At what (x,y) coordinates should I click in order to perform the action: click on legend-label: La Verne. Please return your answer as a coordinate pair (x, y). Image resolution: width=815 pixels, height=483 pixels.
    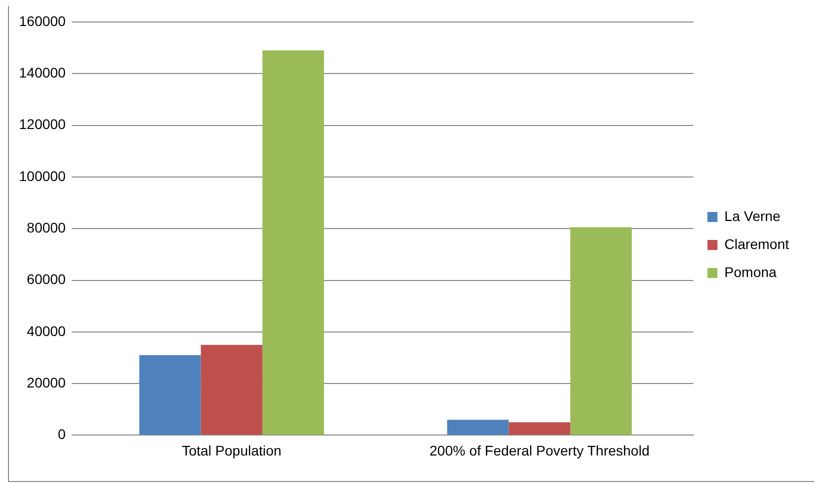
    Looking at the image, I should click on (752, 216).